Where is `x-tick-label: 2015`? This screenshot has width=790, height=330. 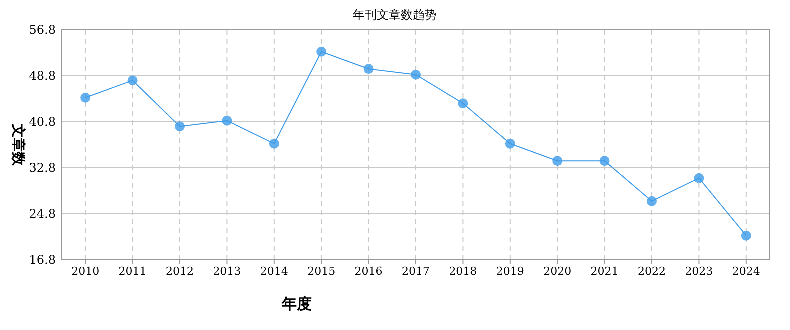 x-tick-label: 2015 is located at coordinates (322, 271).